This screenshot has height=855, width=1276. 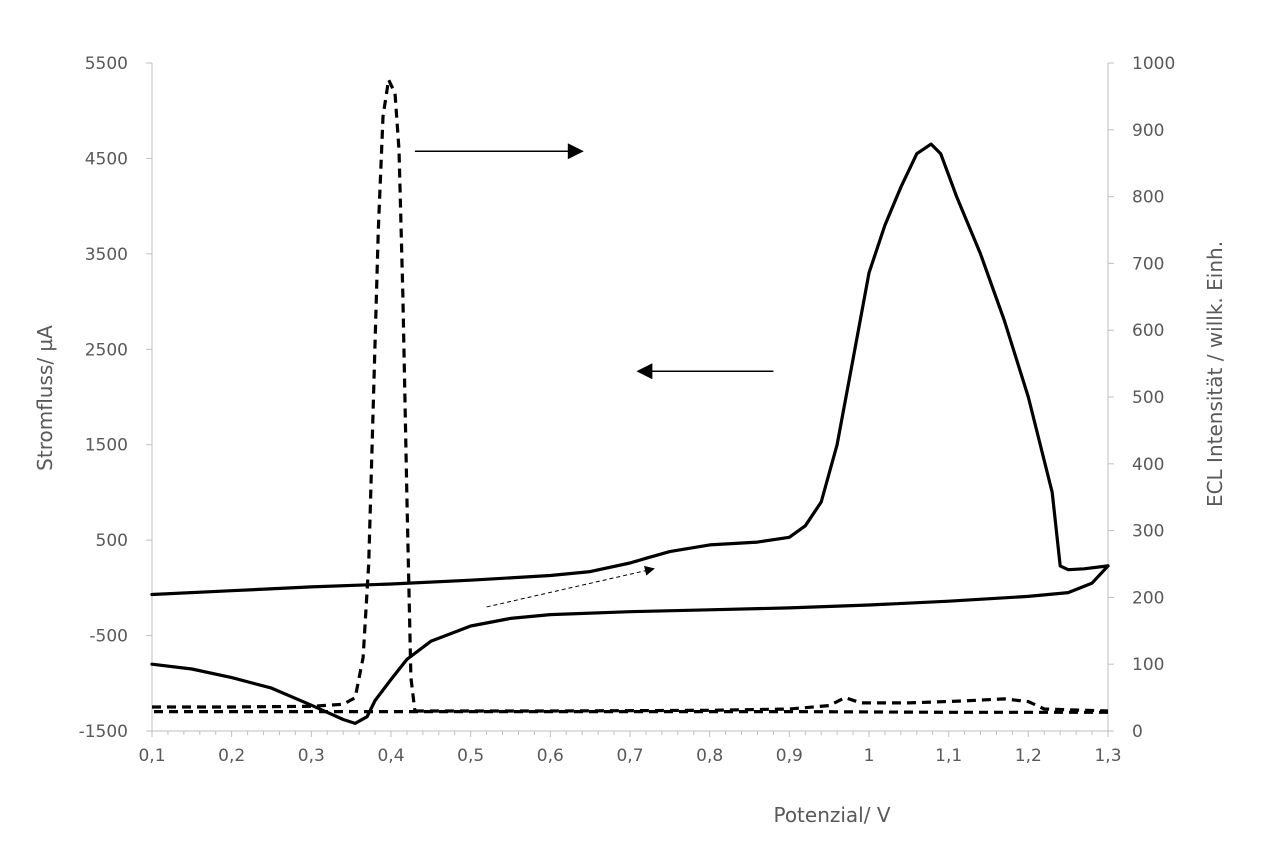 I want to click on y-right-tick-label: 700, so click(x=1148, y=264).